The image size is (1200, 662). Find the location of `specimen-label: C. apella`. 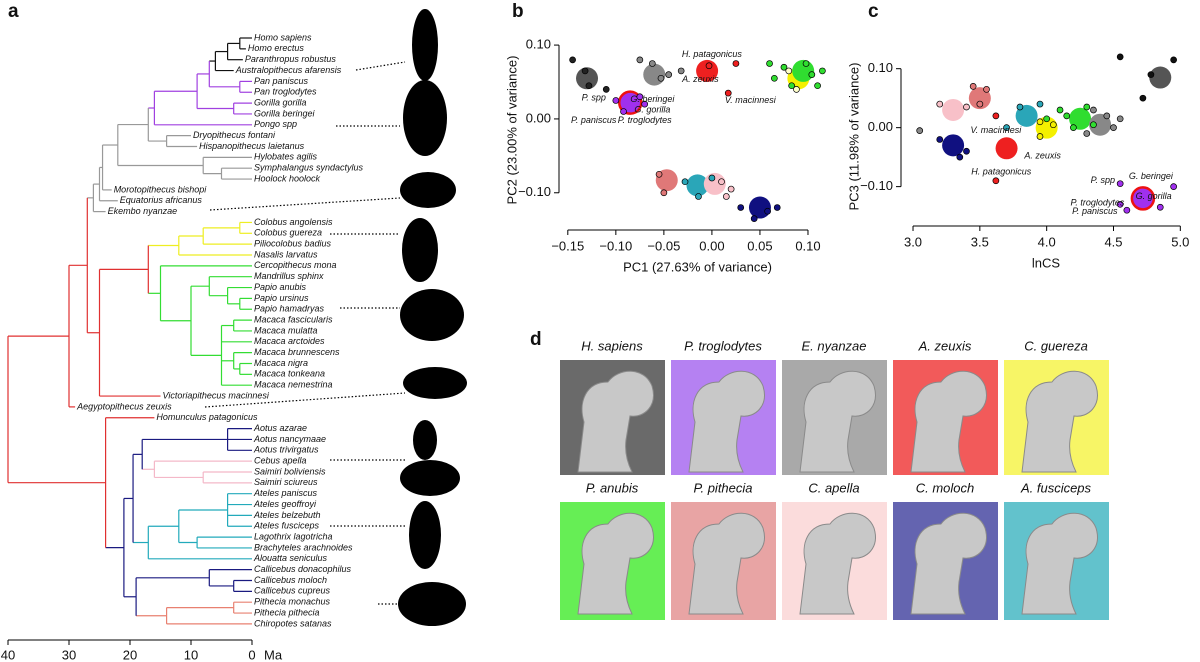

specimen-label: C. apella is located at coordinates (833, 487).